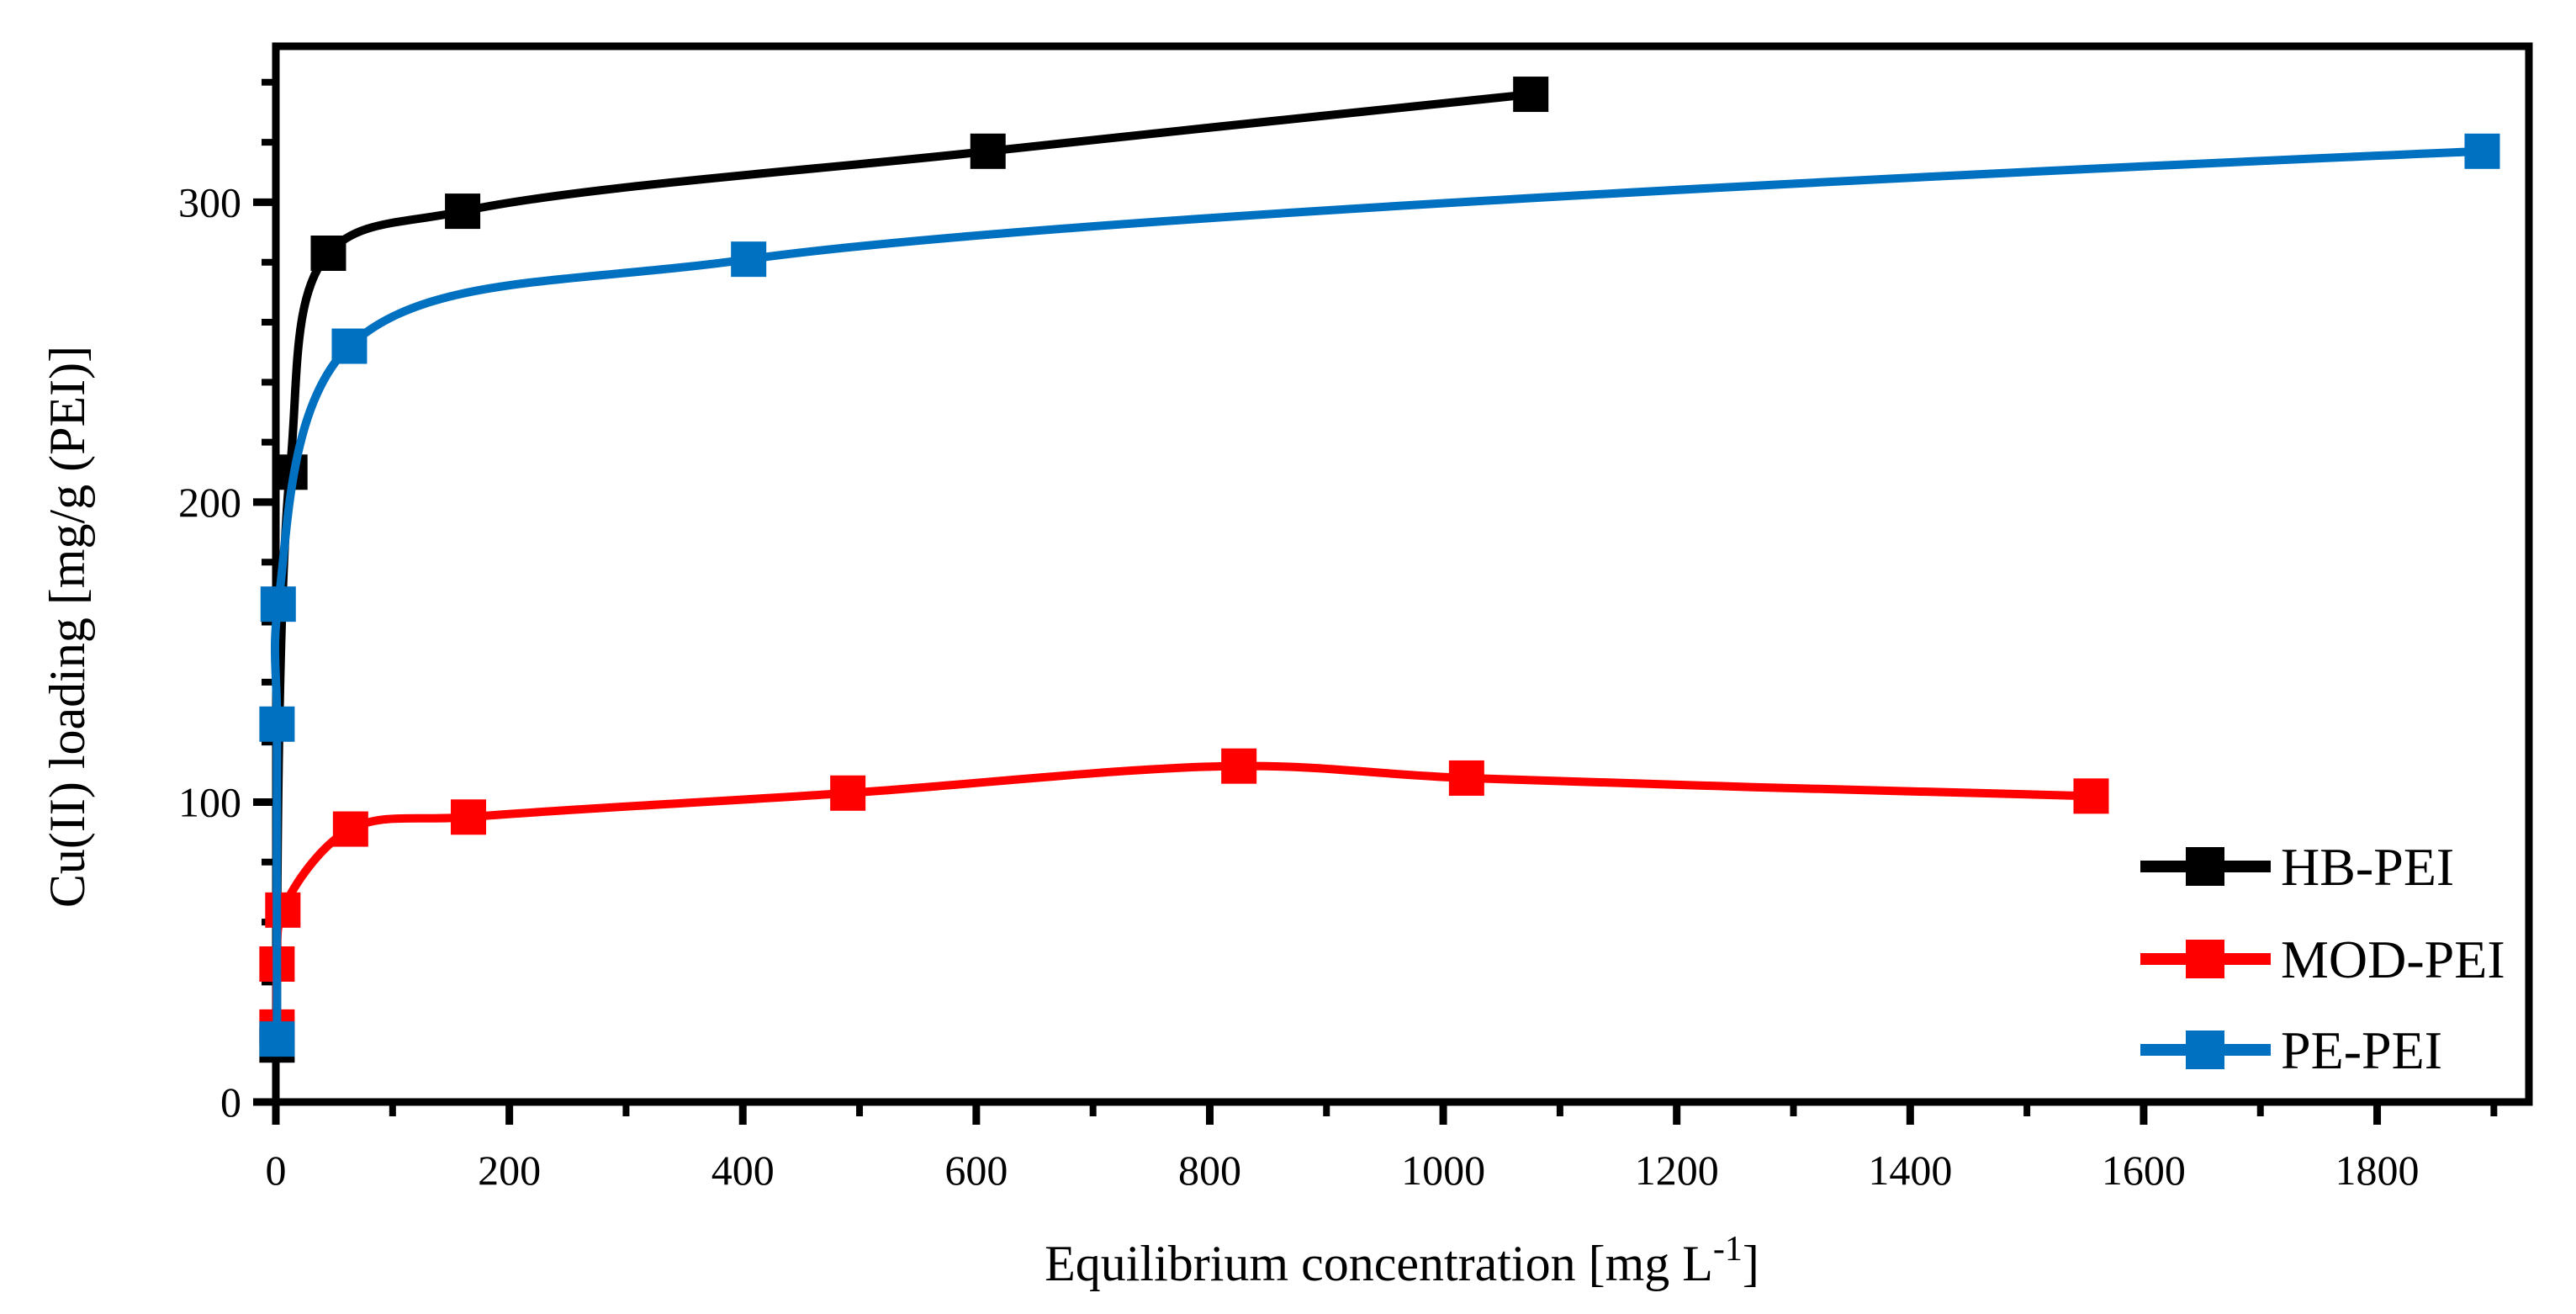  Describe the element at coordinates (1728, 1249) in the screenshot. I see `x-axis-title-superscript: -1` at that location.